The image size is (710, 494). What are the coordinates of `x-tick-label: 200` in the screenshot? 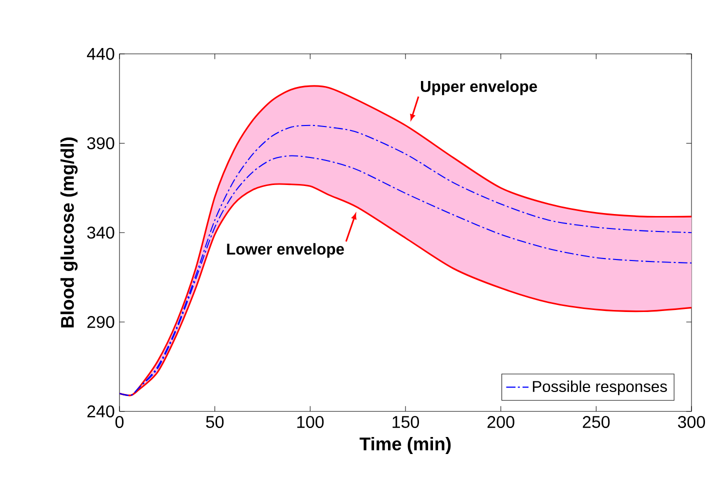 It's located at (501, 422).